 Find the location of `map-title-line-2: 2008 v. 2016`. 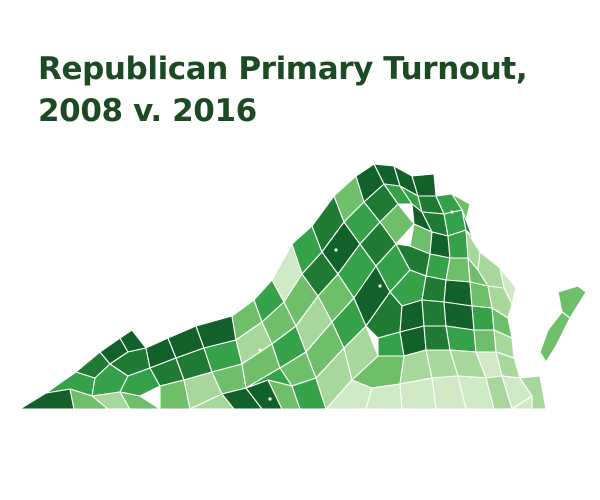

map-title-line-2: 2008 v. 2016 is located at coordinates (147, 111).